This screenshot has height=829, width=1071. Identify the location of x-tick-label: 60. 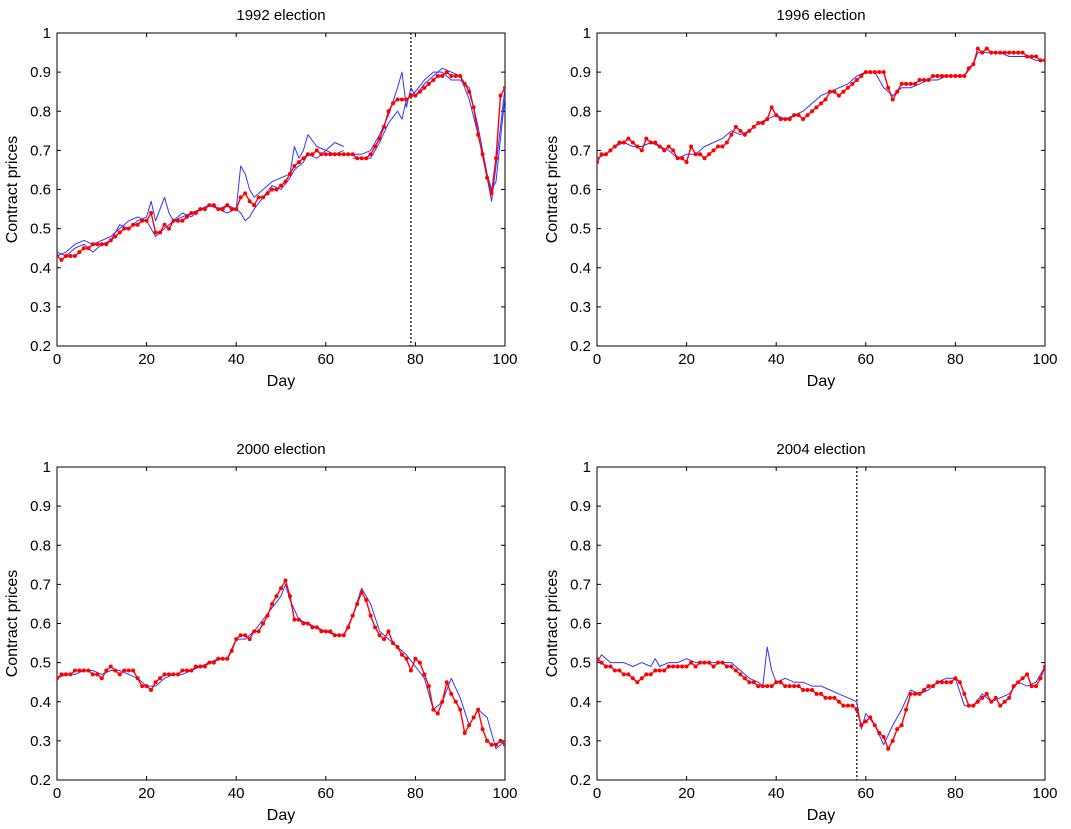
(865, 793).